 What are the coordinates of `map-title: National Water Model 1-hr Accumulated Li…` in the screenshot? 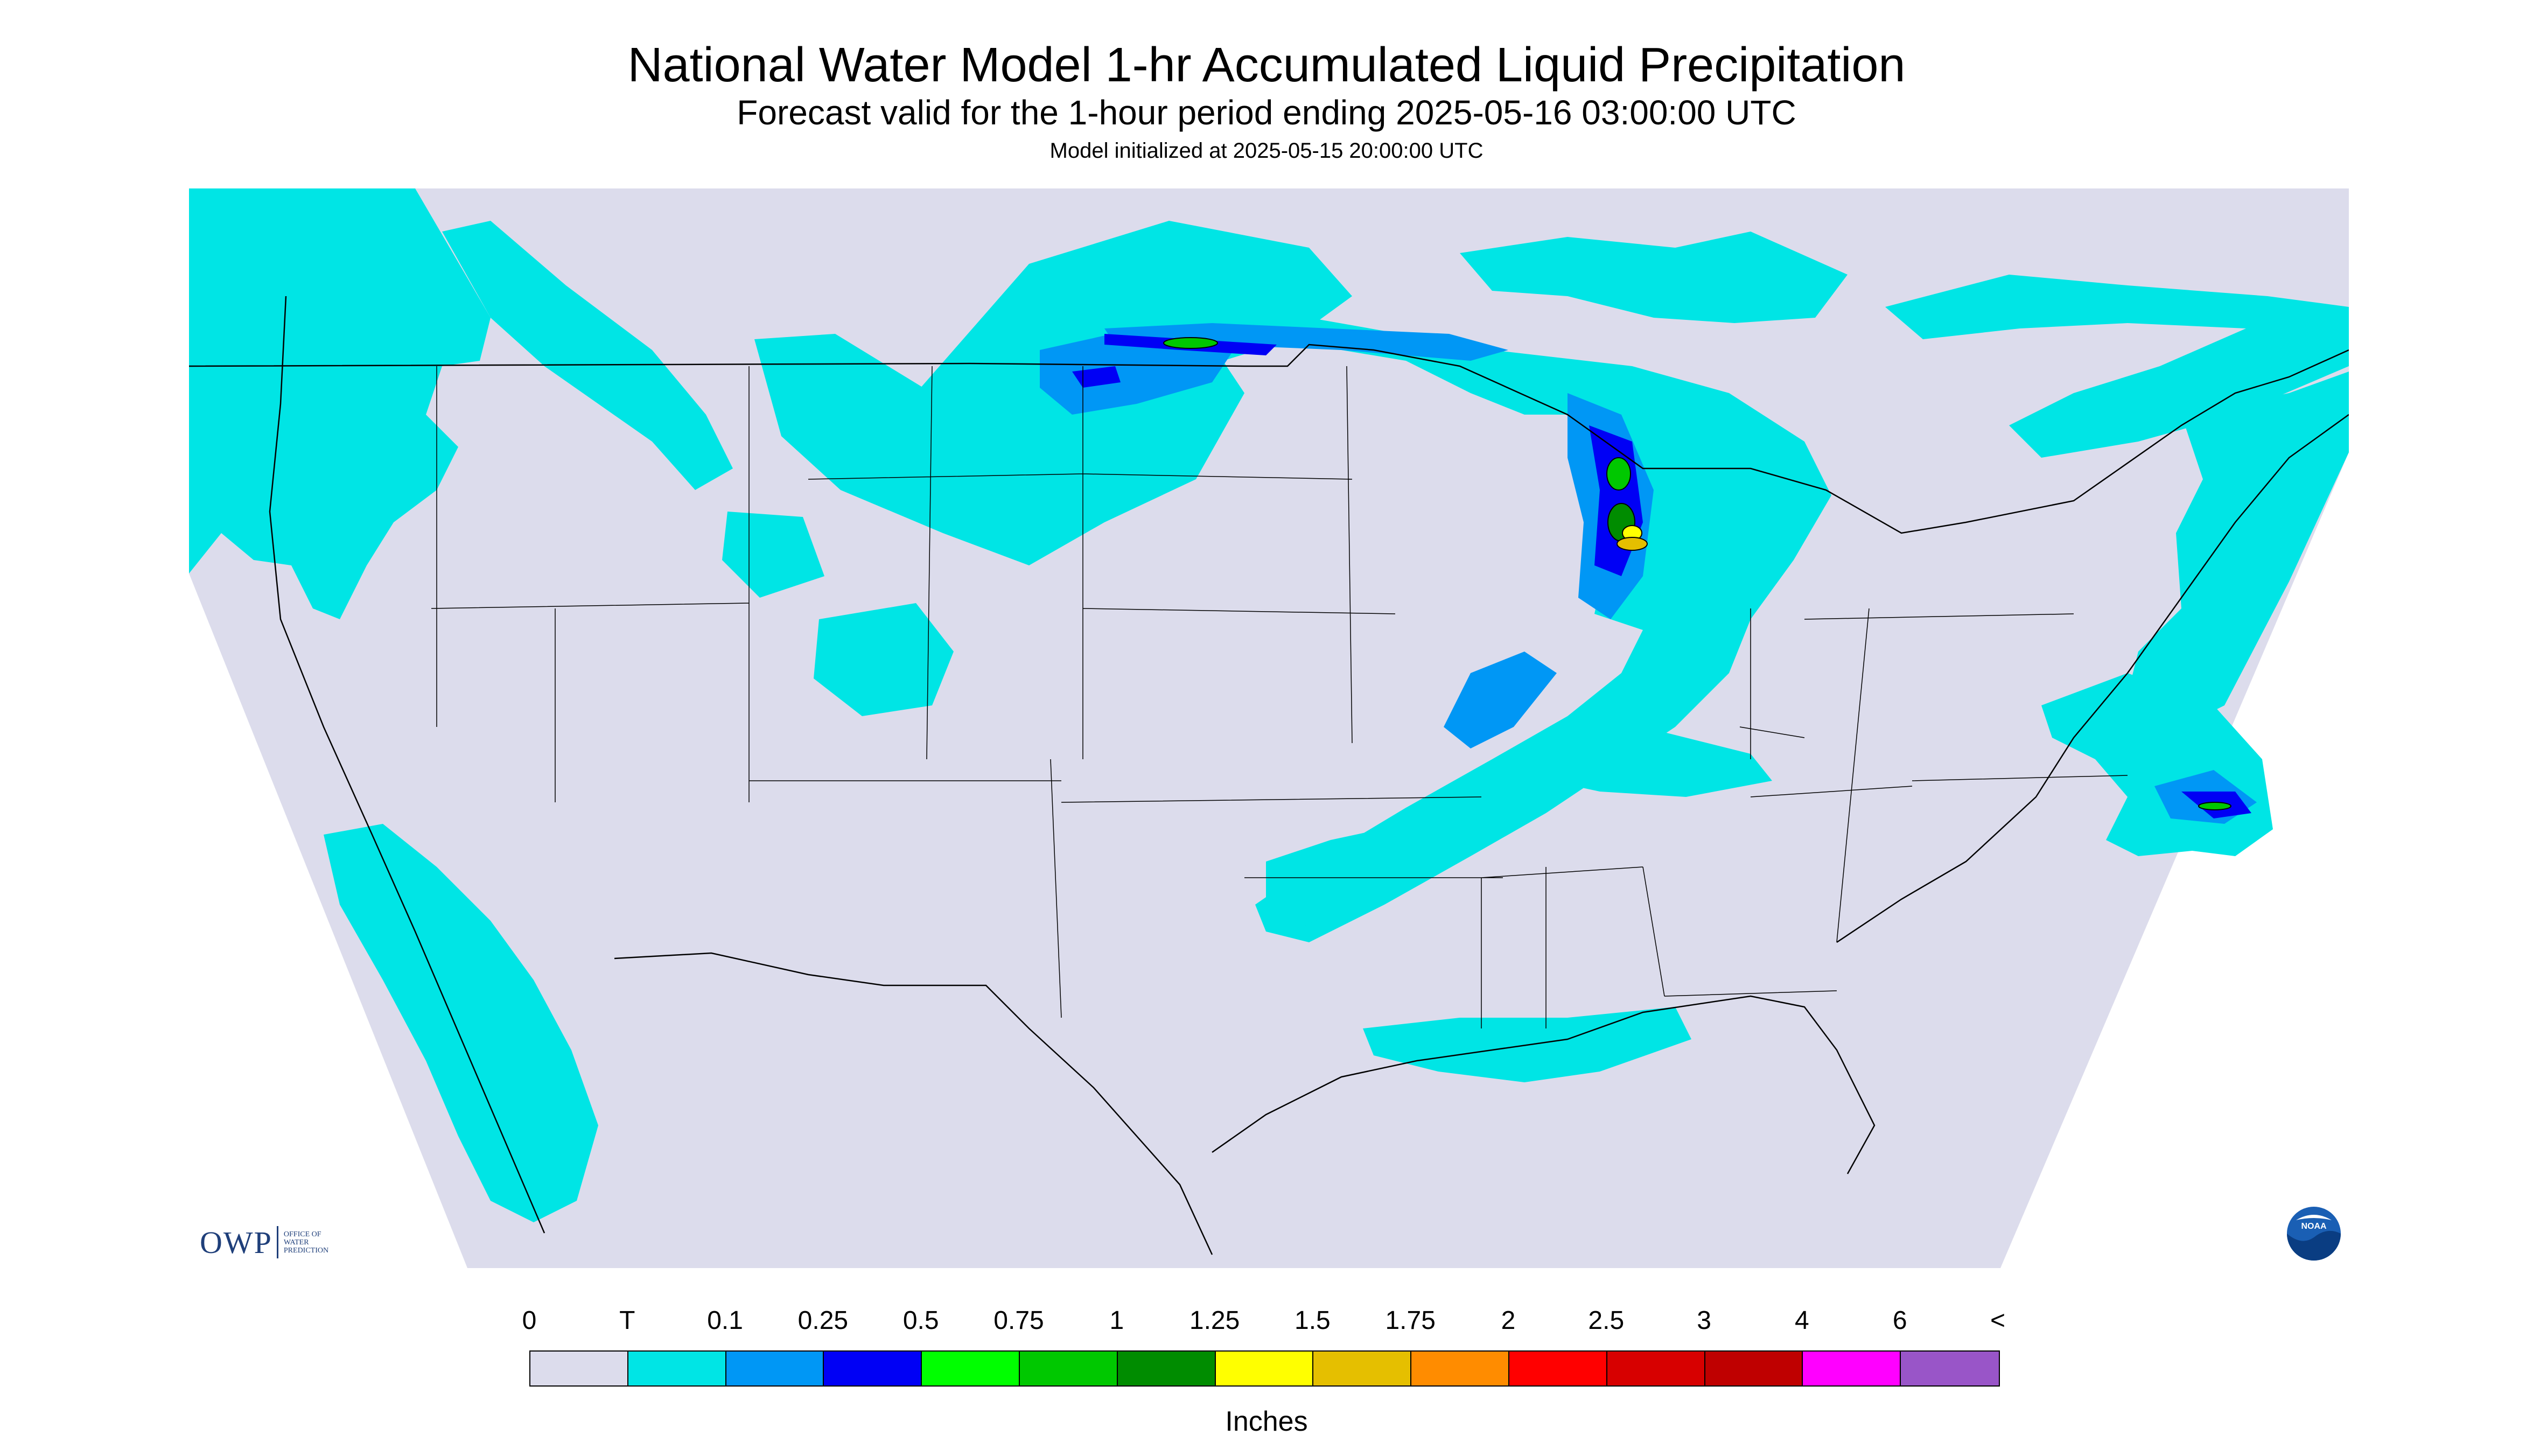 It's located at (1266, 65).